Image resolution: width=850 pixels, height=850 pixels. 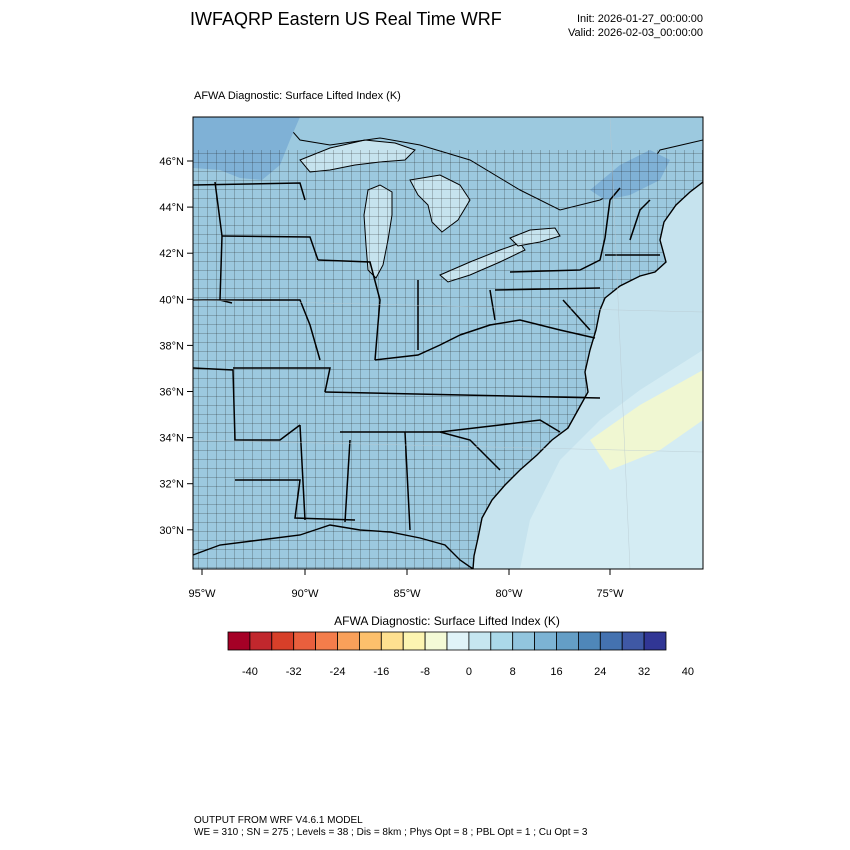 What do you see at coordinates (556, 672) in the screenshot?
I see `colorbar-tick-label: 16` at bounding box center [556, 672].